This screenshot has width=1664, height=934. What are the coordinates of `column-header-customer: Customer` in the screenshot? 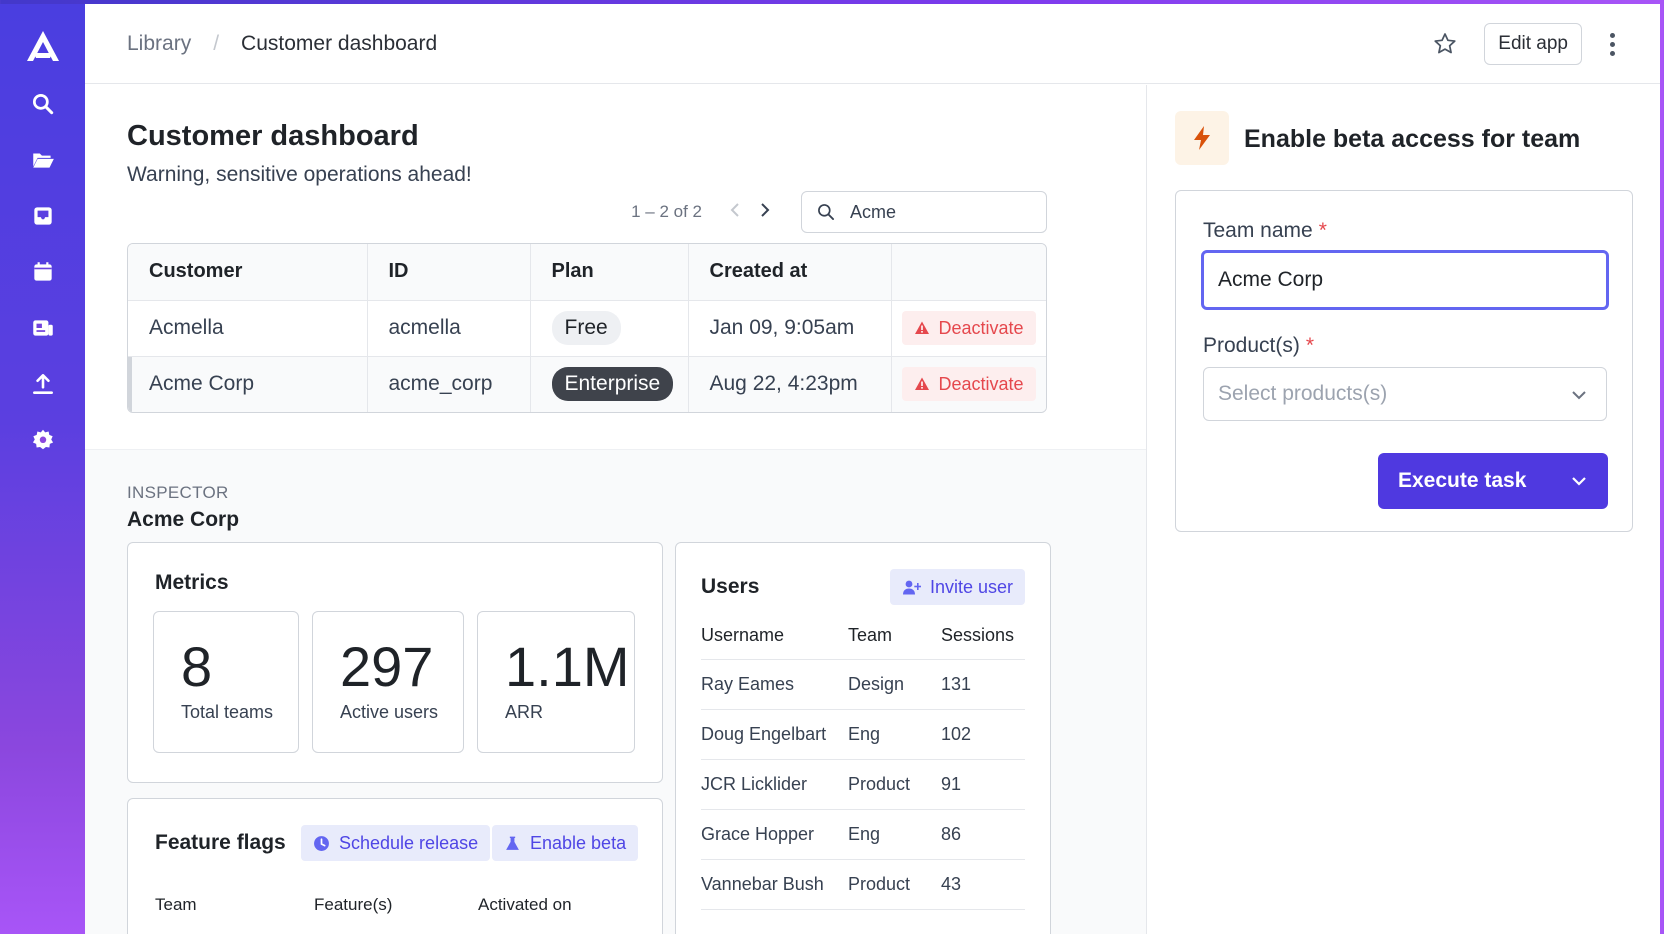 It's located at (248, 272).